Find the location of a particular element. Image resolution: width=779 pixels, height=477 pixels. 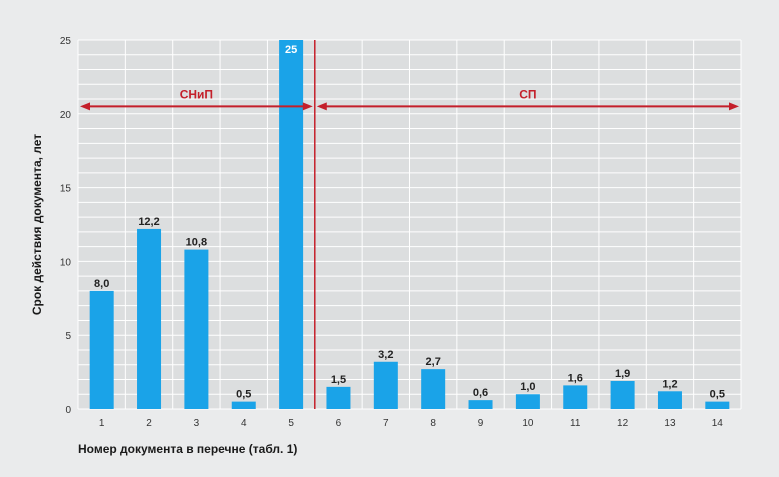

y-tick-label: 25 is located at coordinates (66, 41).